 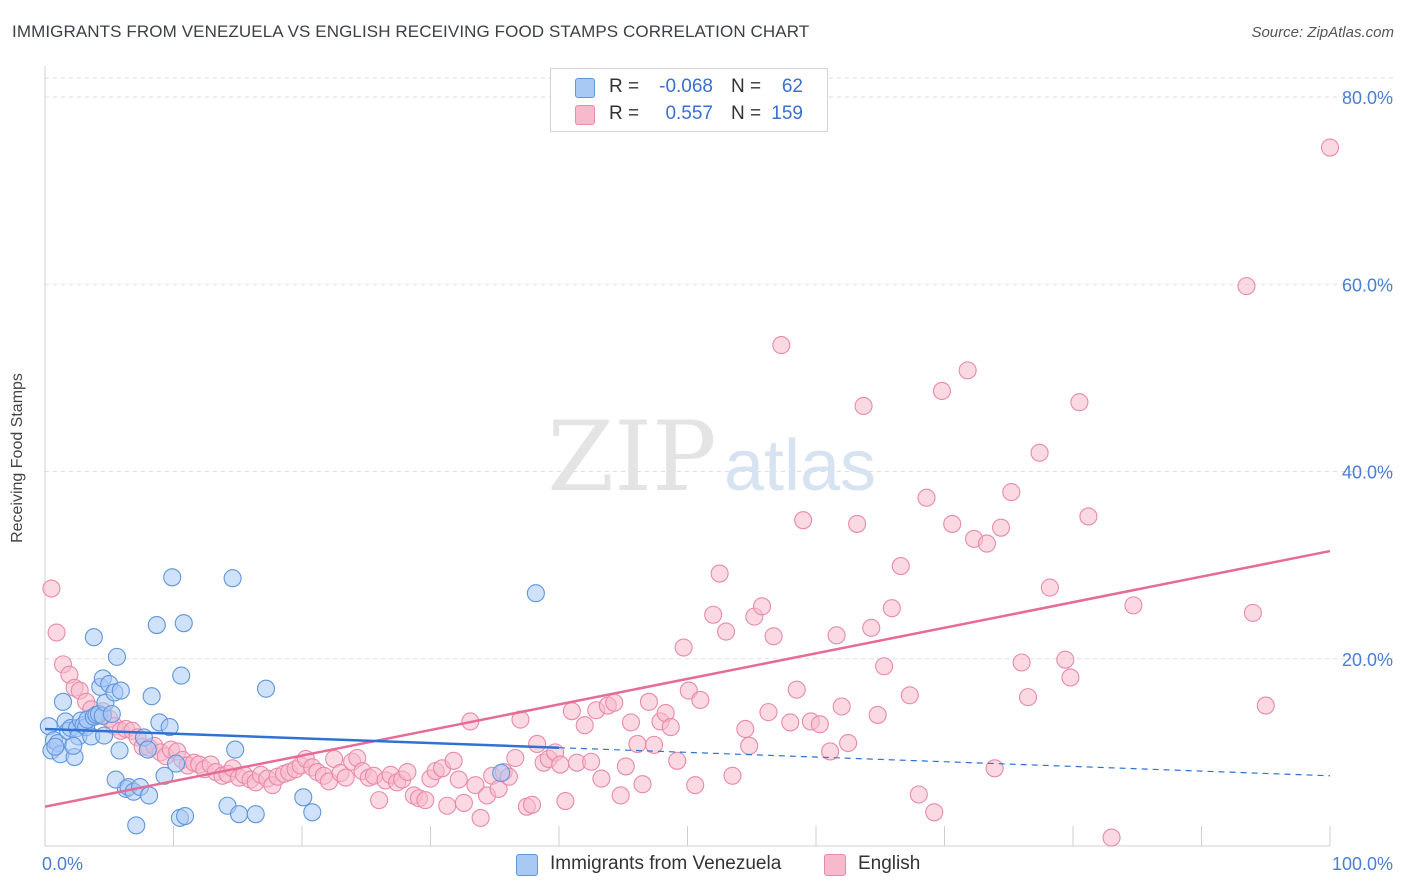 I want to click on bottom-legend-english: English, so click(x=884, y=865).